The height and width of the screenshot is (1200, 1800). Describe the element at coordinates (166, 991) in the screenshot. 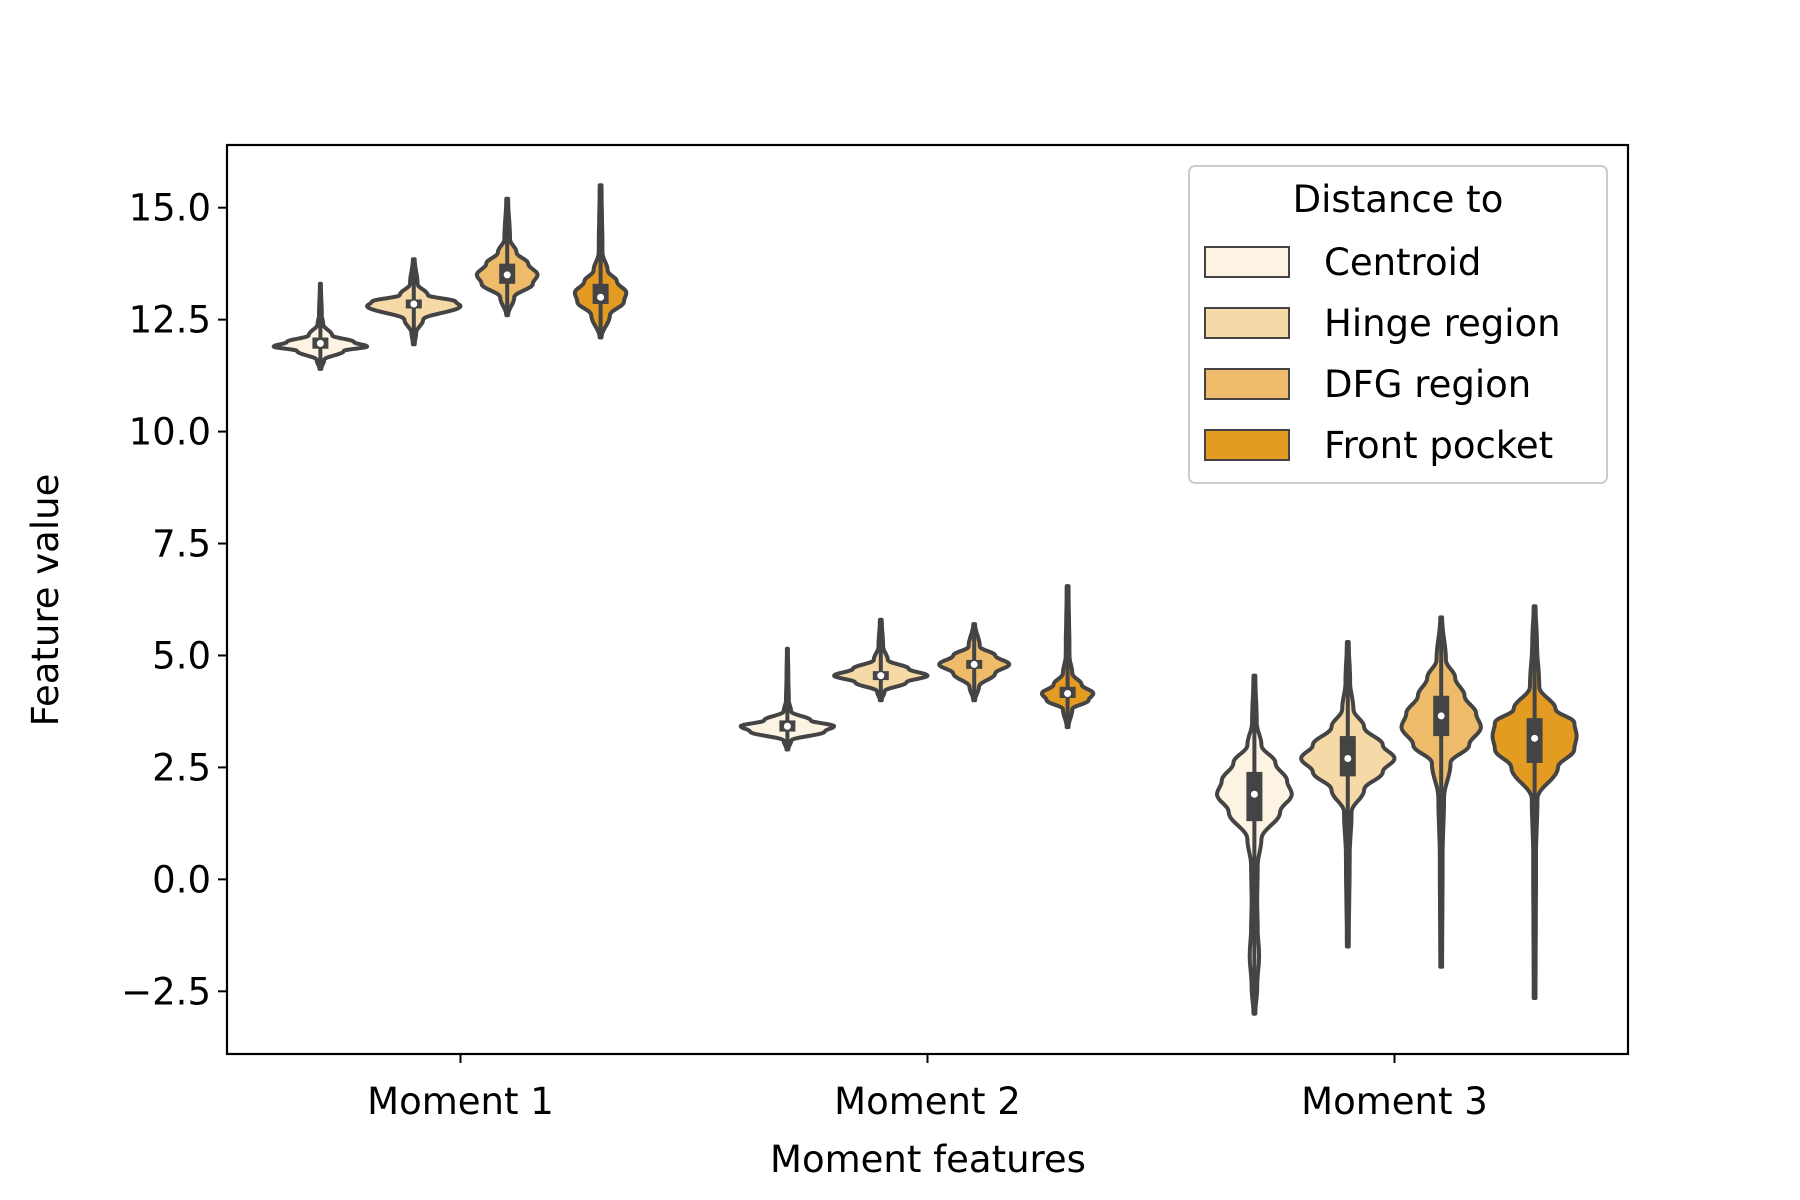

I see `y-tick-label: −2.5` at that location.